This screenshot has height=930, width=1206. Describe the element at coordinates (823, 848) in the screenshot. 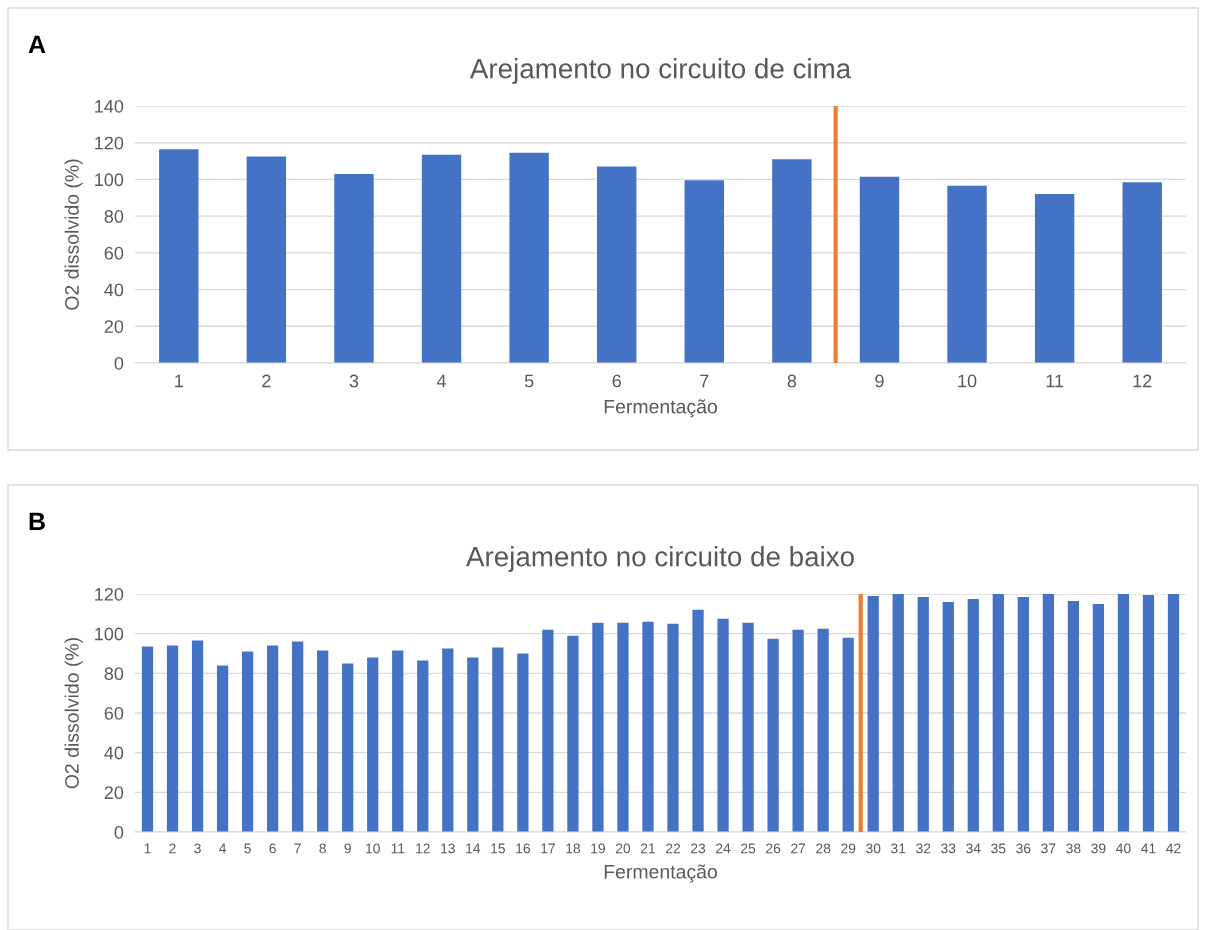

I see `x-tick-label: 28` at that location.